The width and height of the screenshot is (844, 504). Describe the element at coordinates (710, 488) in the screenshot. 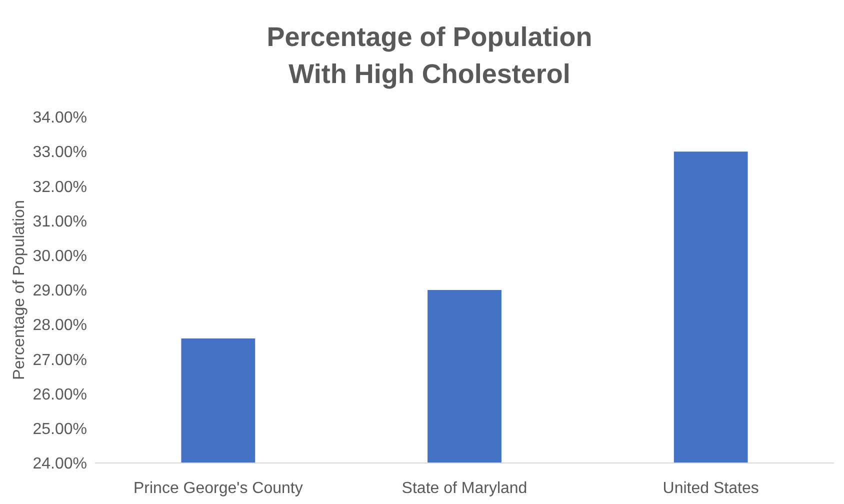

I see `x-tick-label: United States` at that location.